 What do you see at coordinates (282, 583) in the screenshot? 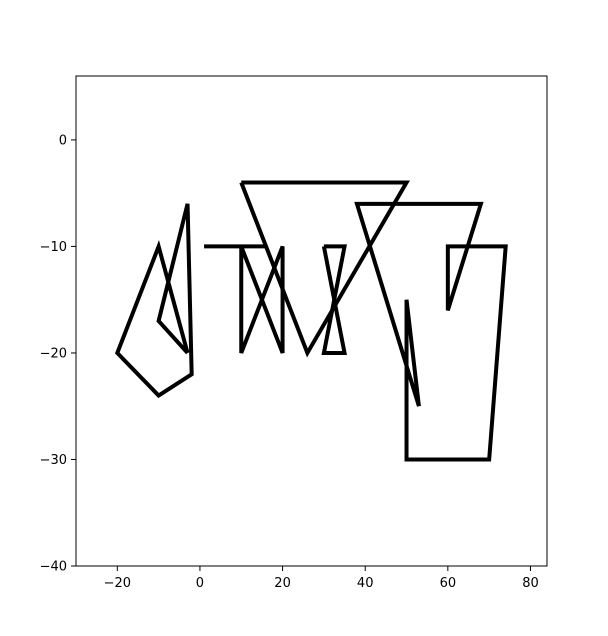
I see `x-tick-label: 20` at bounding box center [282, 583].